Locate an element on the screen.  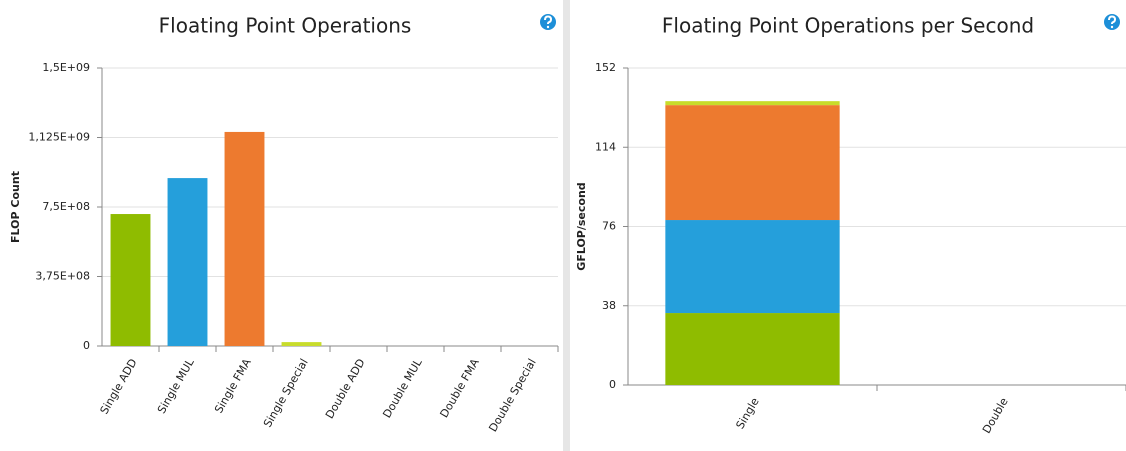
y-tick-label: 1,5E+09 is located at coordinates (66, 67).